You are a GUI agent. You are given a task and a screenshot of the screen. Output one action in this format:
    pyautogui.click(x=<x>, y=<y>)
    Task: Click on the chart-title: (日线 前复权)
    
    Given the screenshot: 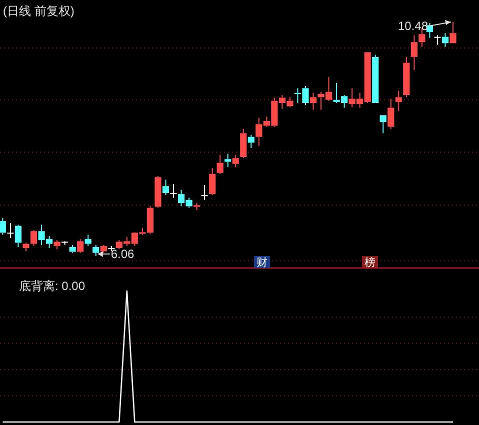 What is the action you would take?
    pyautogui.click(x=38, y=11)
    